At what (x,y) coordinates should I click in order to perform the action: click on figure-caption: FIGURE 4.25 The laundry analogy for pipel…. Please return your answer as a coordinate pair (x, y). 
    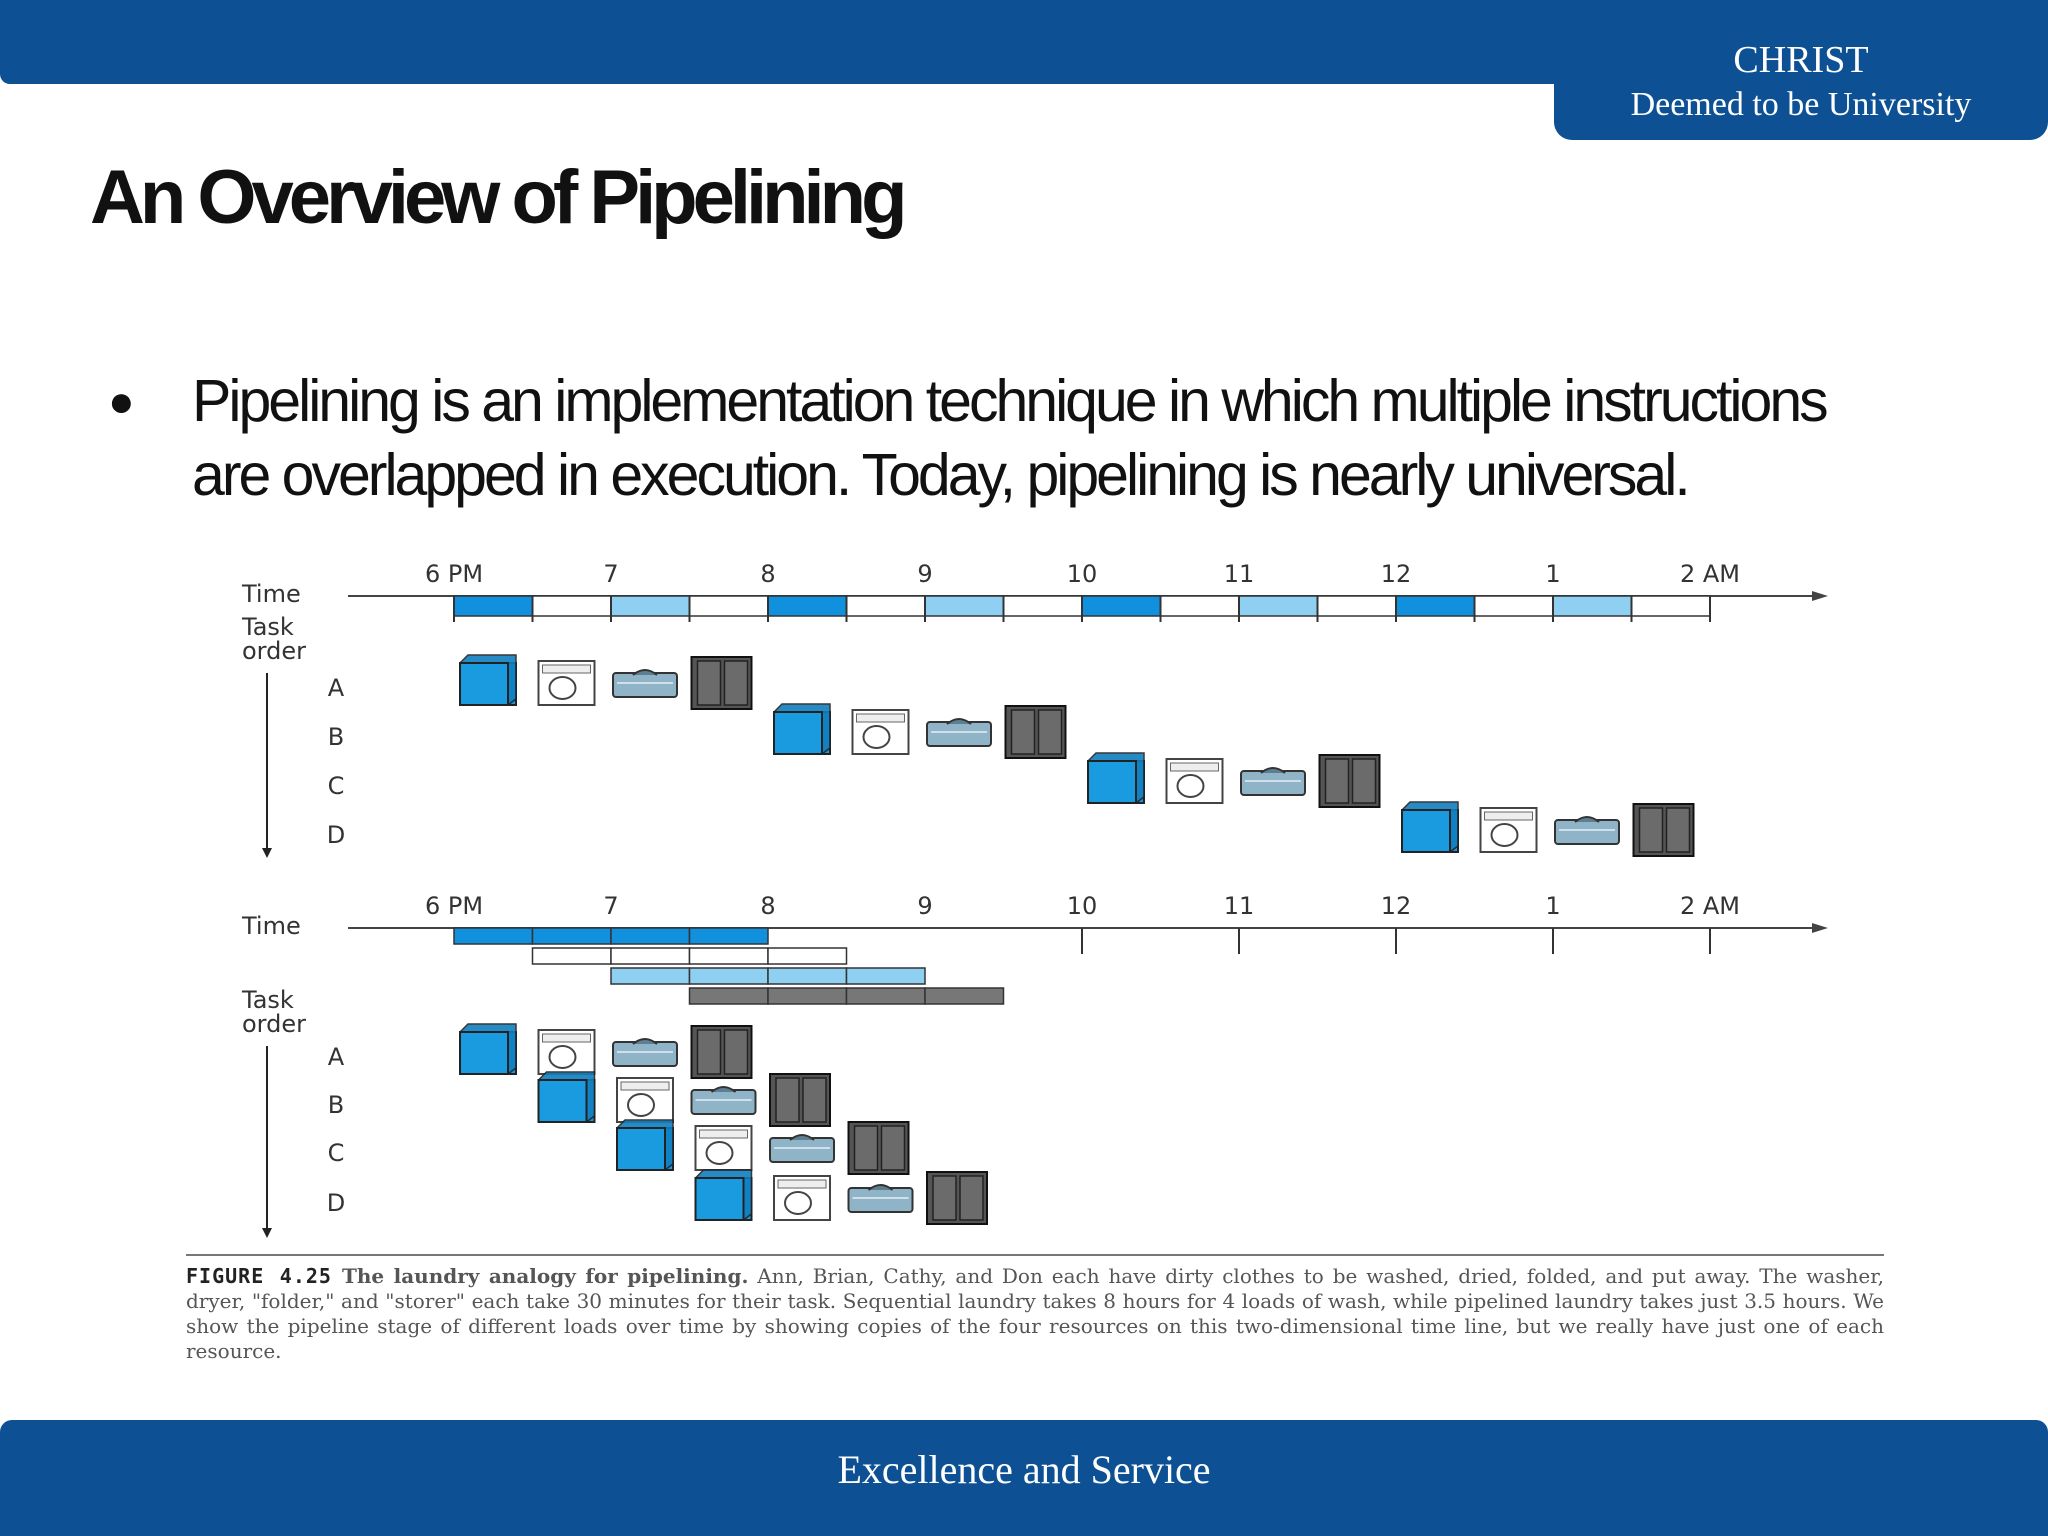
    Looking at the image, I should click on (1035, 1309).